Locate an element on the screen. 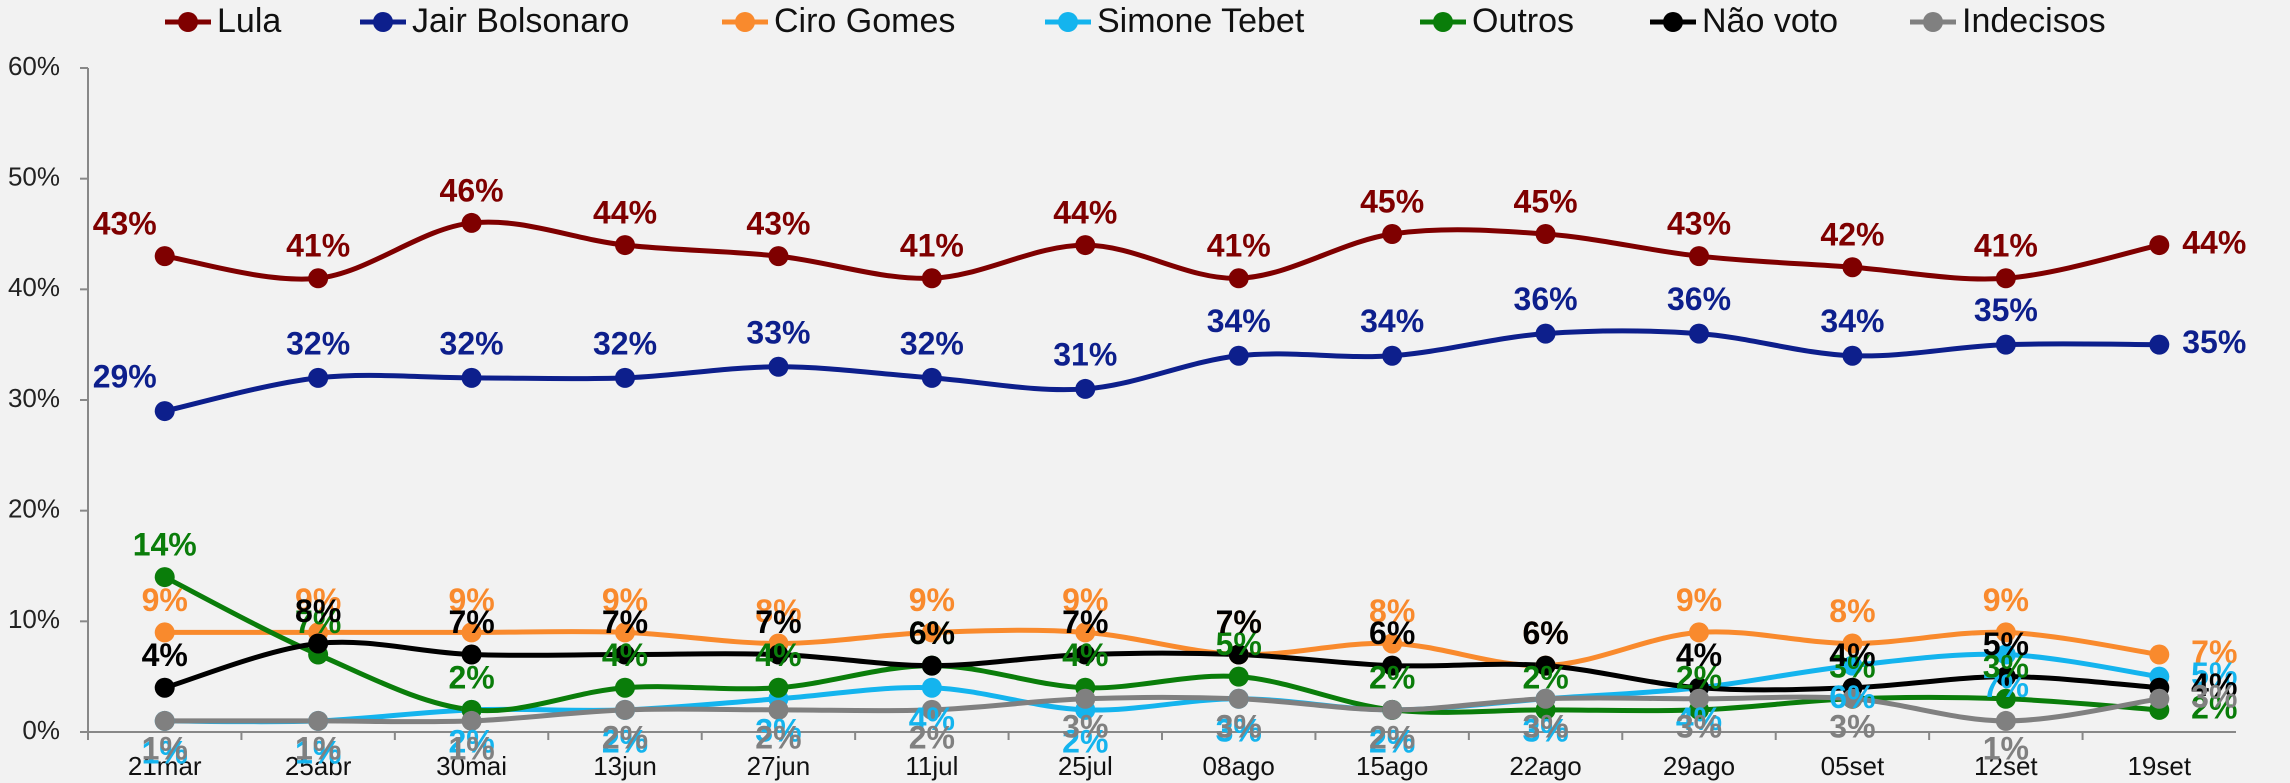 The image size is (2290, 783). x-tick-label: 25abr is located at coordinates (318, 766).